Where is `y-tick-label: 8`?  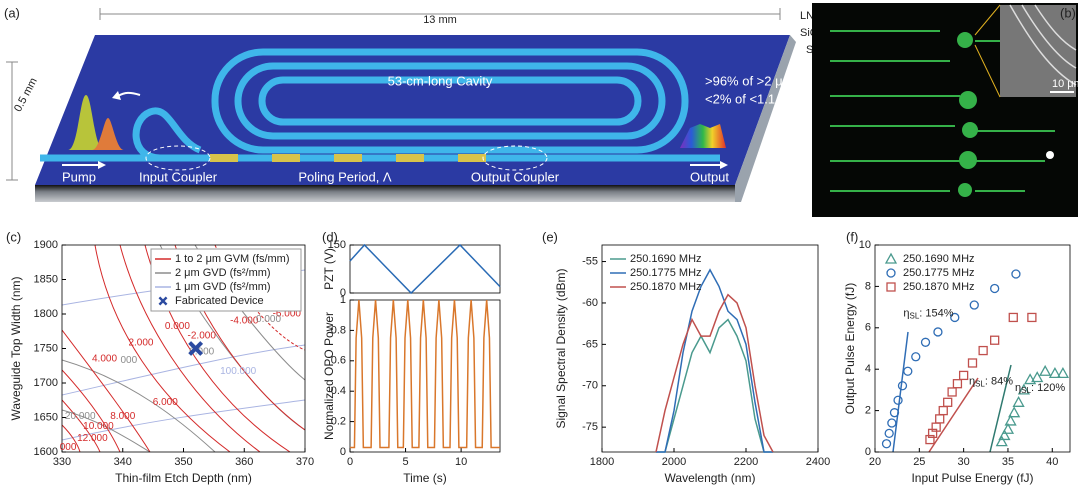
y-tick-label: 8 is located at coordinates (868, 286).